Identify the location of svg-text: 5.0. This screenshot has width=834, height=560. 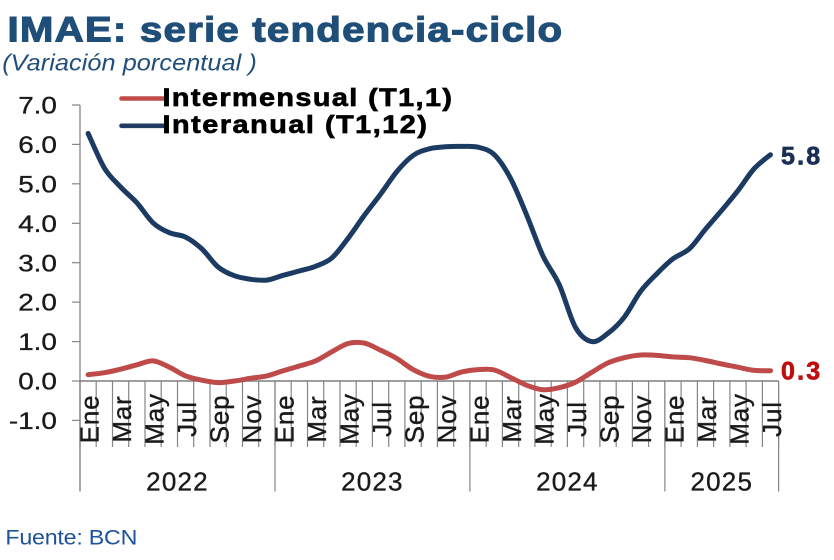
(37, 184).